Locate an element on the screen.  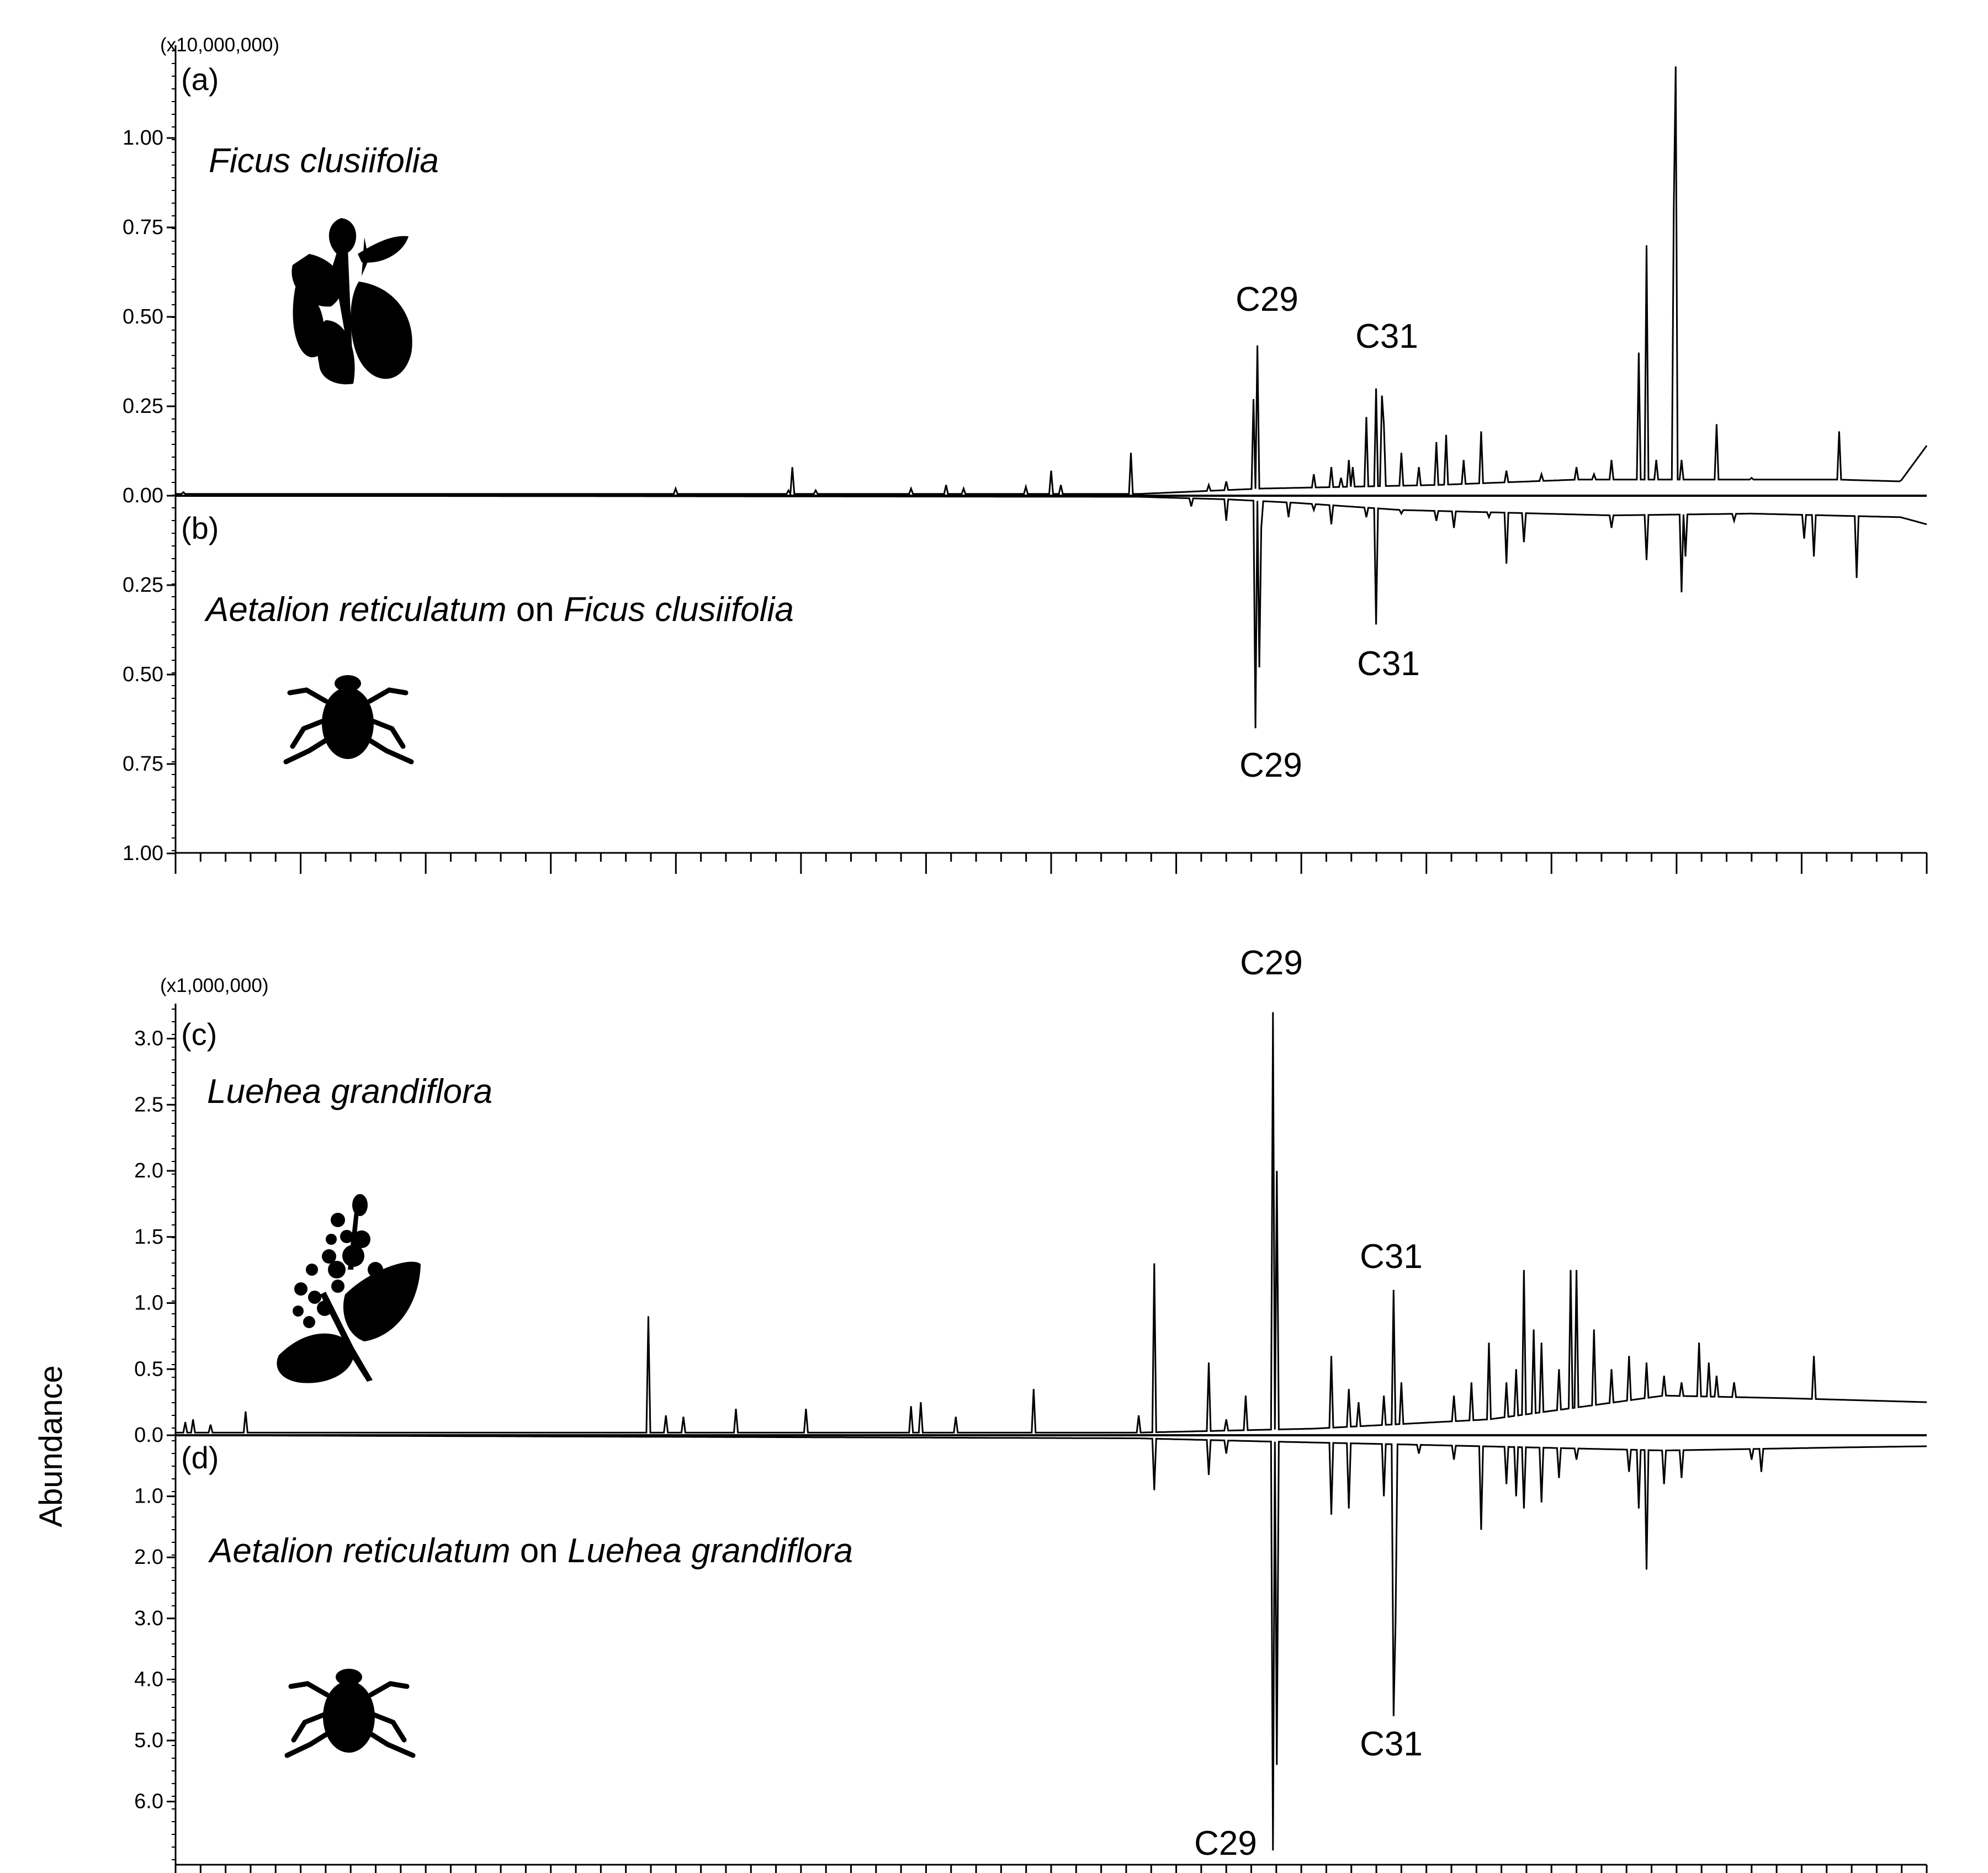
y-tick-label: 0.0 is located at coordinates (148, 1435).